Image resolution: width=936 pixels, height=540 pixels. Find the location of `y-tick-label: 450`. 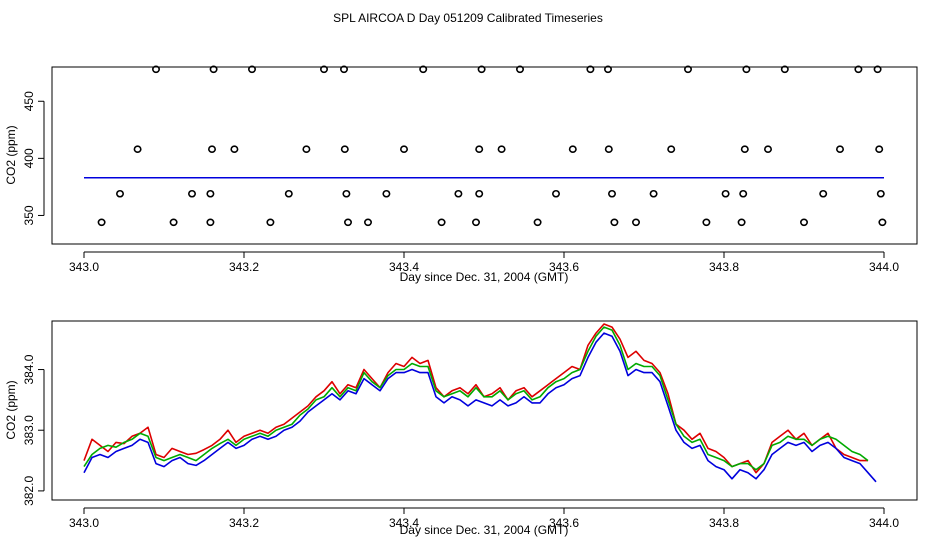

y-tick-label: 450 is located at coordinates (29, 101).